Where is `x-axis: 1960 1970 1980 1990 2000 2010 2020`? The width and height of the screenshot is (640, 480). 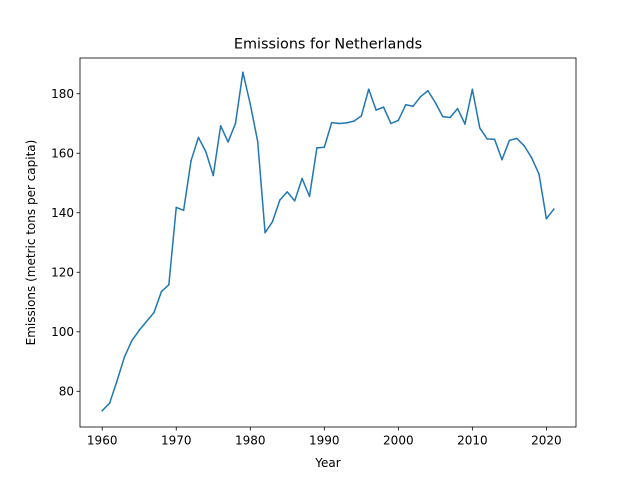 x-axis: 1960 1970 1980 1990 2000 2010 2020 is located at coordinates (324, 437).